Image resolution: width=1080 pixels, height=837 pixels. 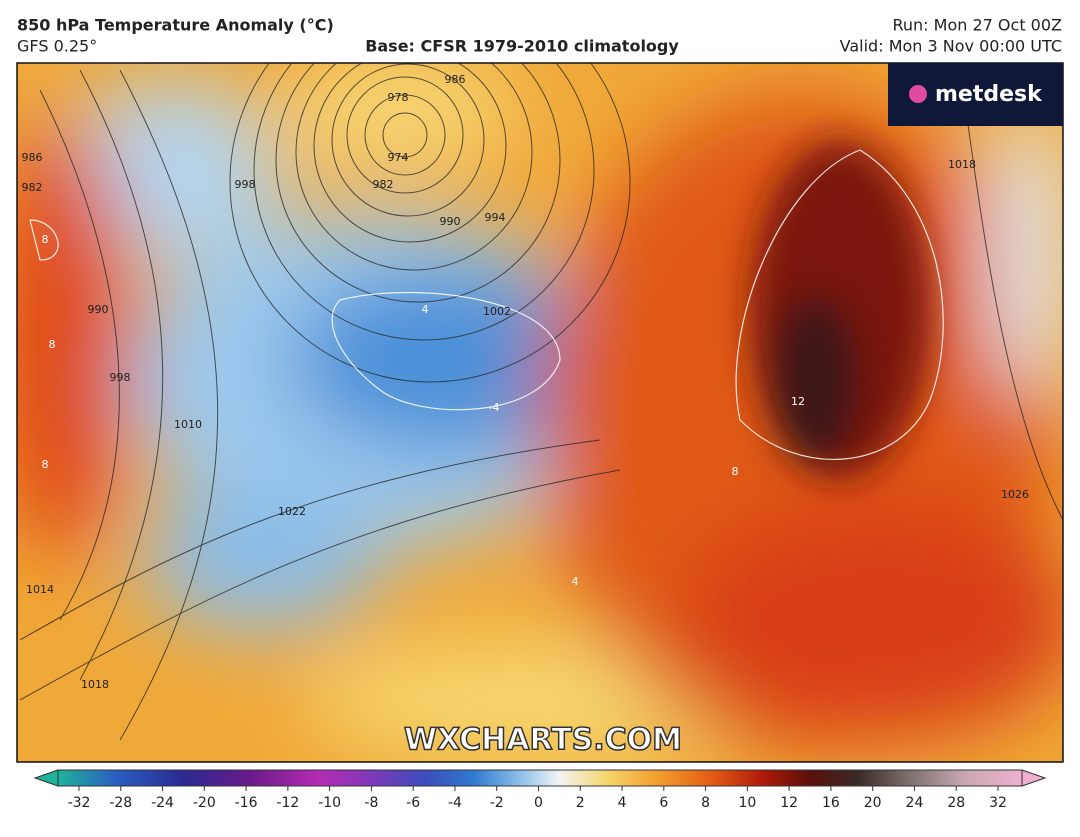 What do you see at coordinates (162, 803) in the screenshot?
I see `colorbar-tick-label: -24` at bounding box center [162, 803].